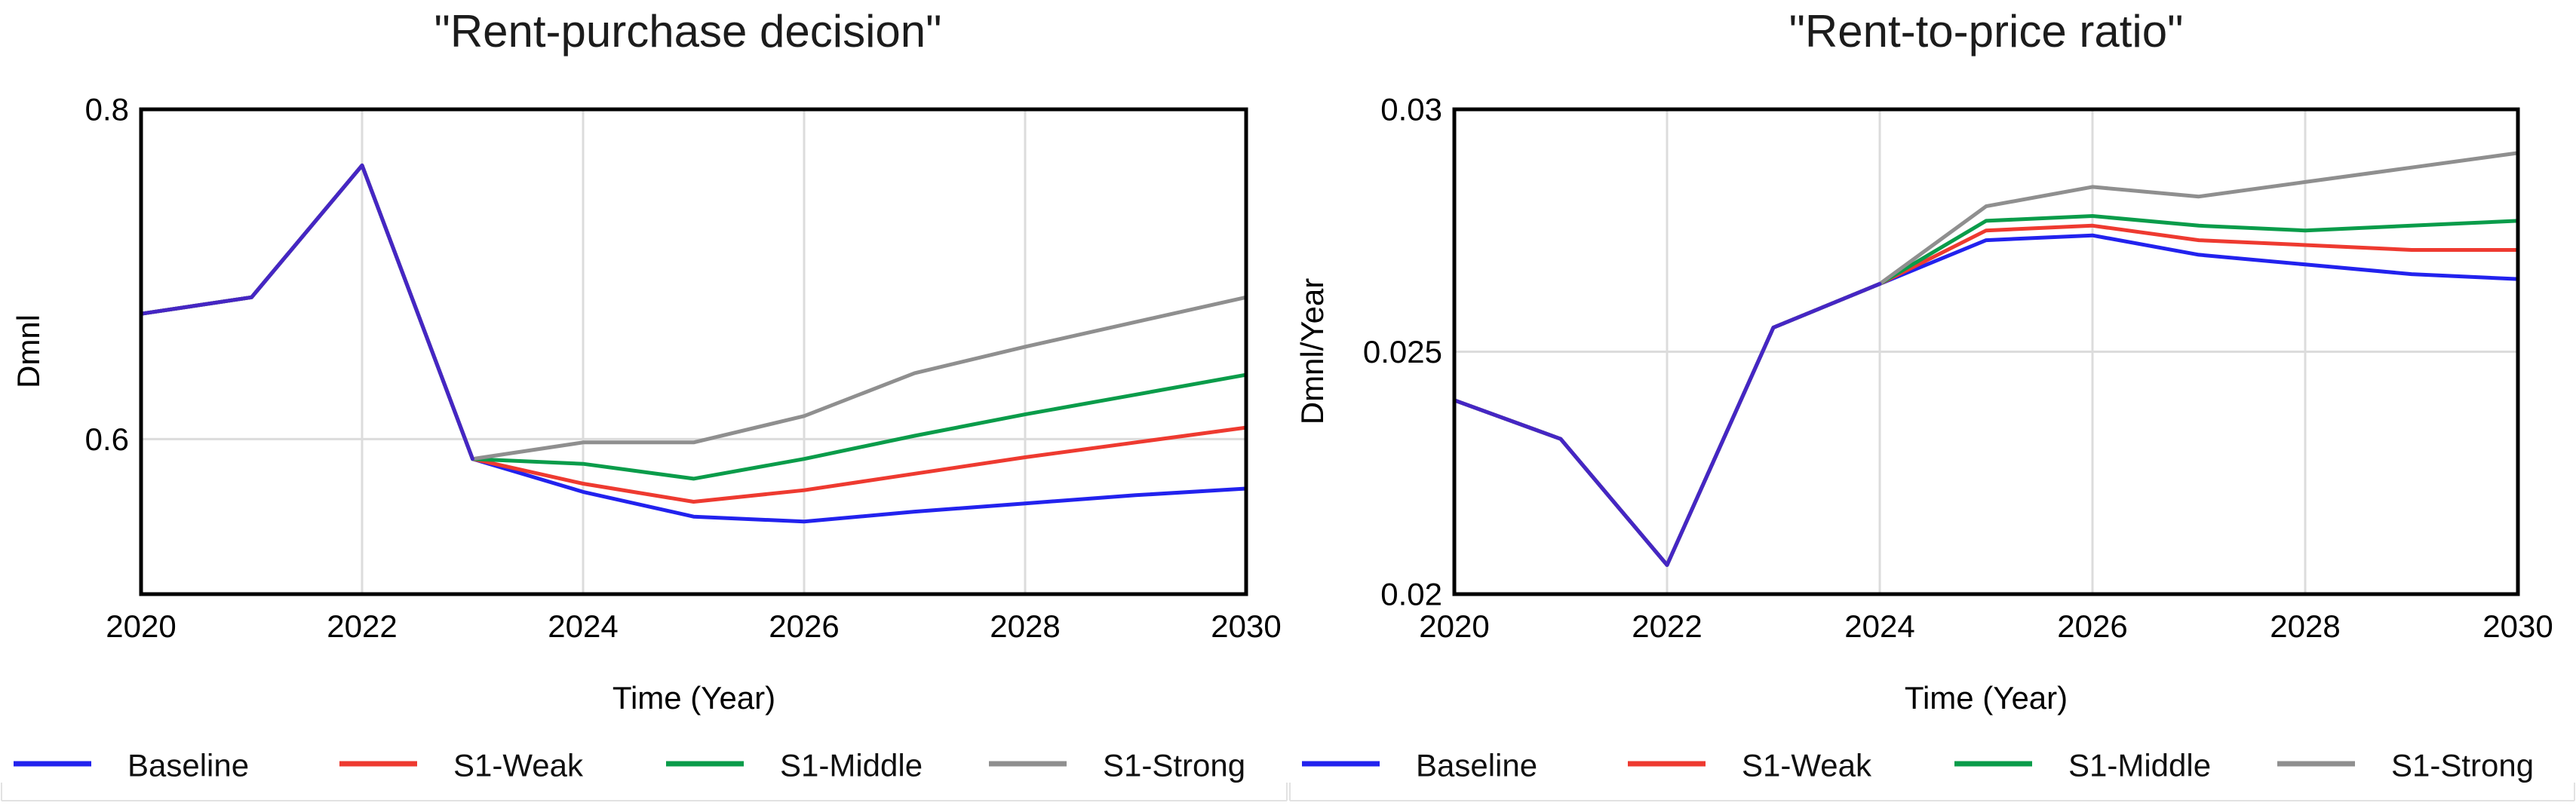 The width and height of the screenshot is (2576, 809). What do you see at coordinates (1986, 32) in the screenshot?
I see `chart-title: "Rent-to-price ratio"` at bounding box center [1986, 32].